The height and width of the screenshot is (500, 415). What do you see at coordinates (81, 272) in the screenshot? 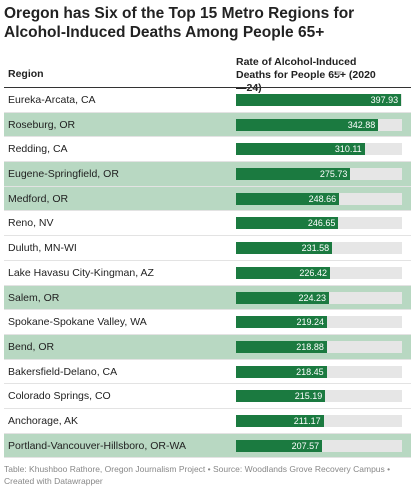
I see `region-label: Lake Havasu City-Kingman, AZ` at bounding box center [81, 272].